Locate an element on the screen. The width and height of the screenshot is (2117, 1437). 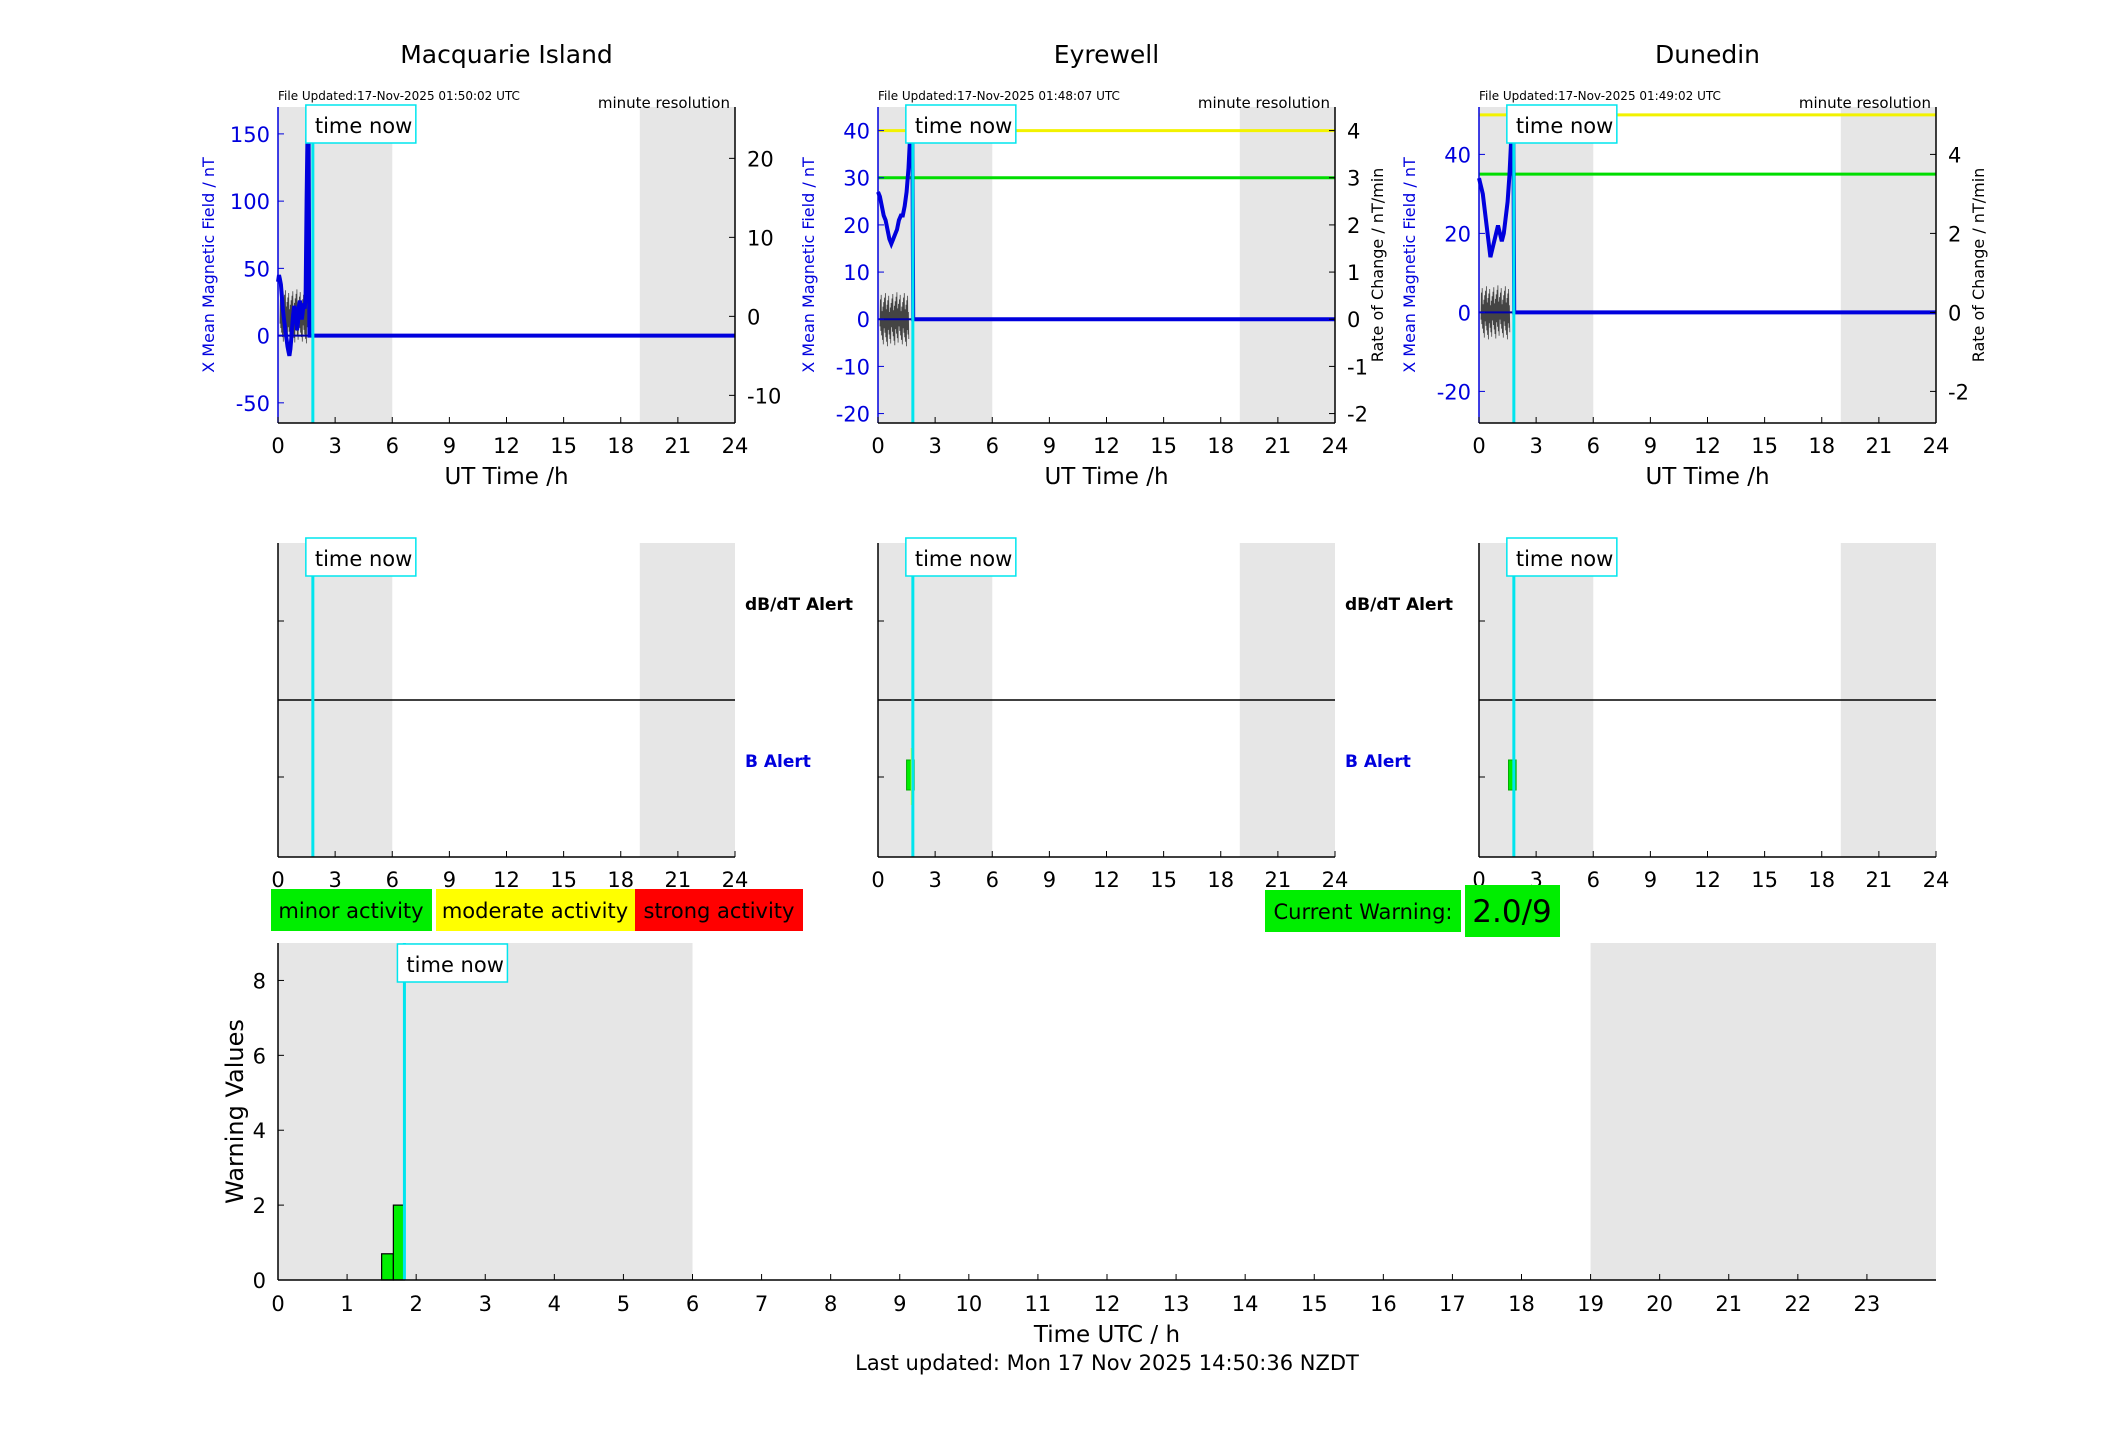
station-title: Eyrewell is located at coordinates (1106, 54).